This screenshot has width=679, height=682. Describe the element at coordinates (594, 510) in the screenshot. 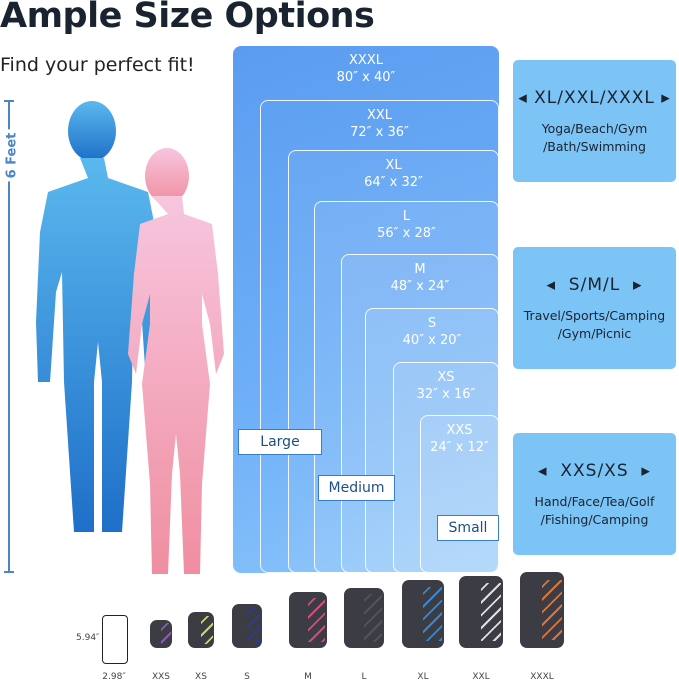

I see `panel-uses: Hand/Face/Tea/Golf /Fishing/Camping` at that location.